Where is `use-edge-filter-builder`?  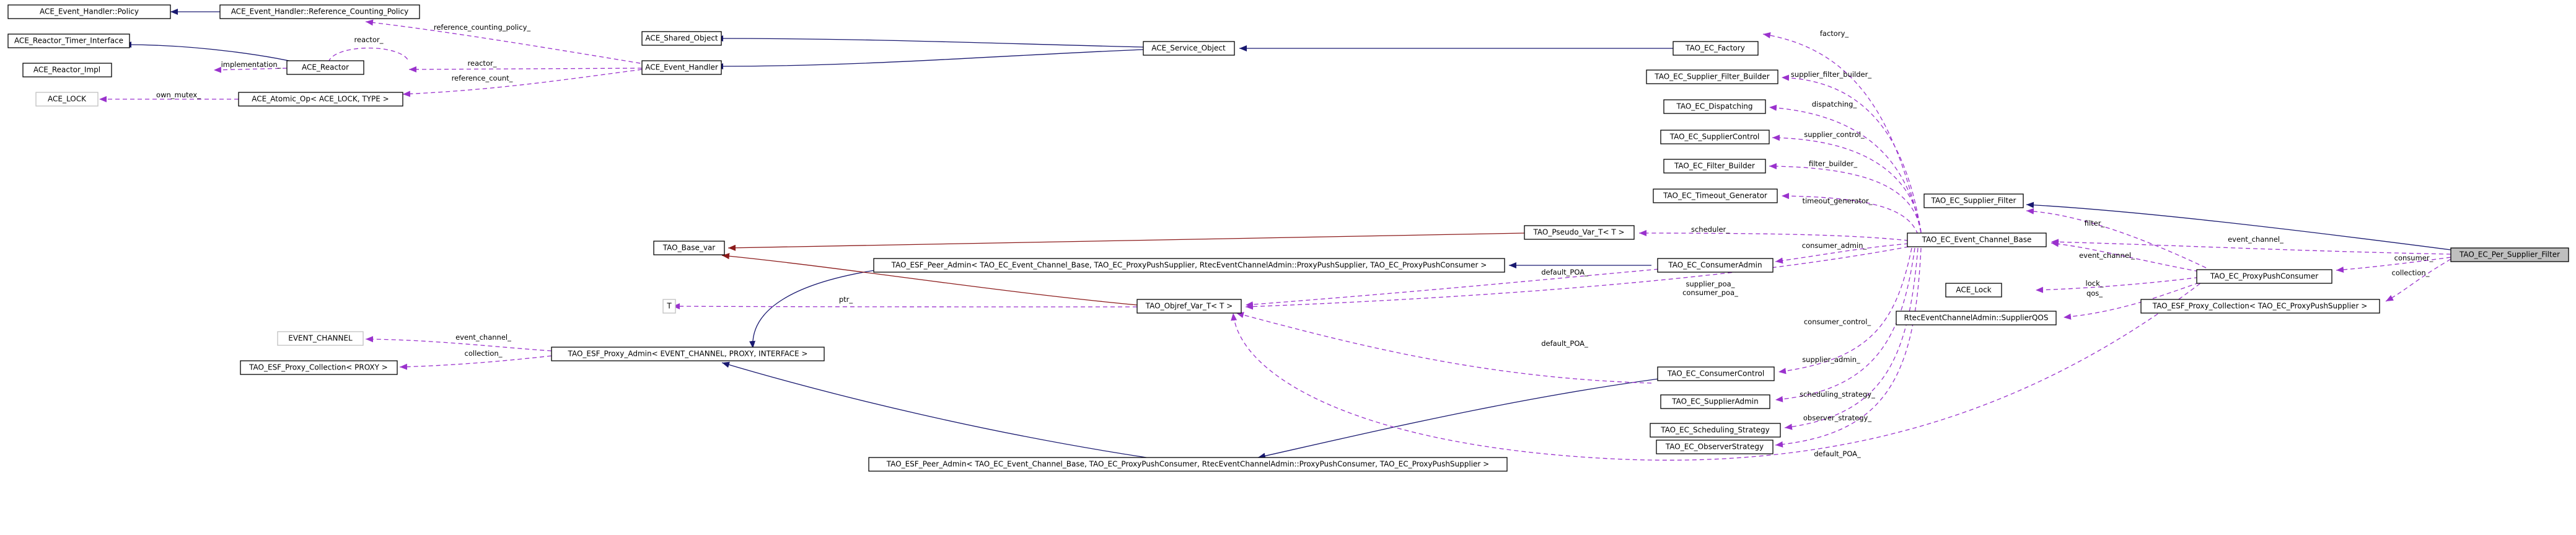
use-edge-filter-builder is located at coordinates (1846, 198).